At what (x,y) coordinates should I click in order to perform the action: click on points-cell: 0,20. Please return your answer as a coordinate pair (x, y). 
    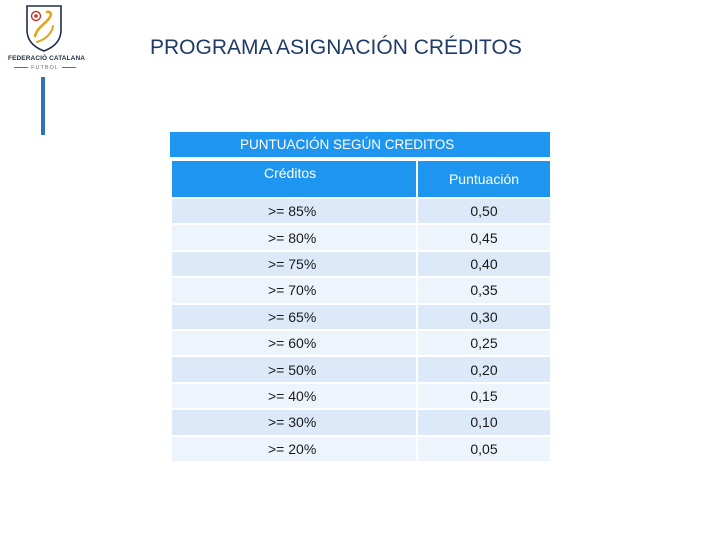
    Looking at the image, I should click on (484, 369).